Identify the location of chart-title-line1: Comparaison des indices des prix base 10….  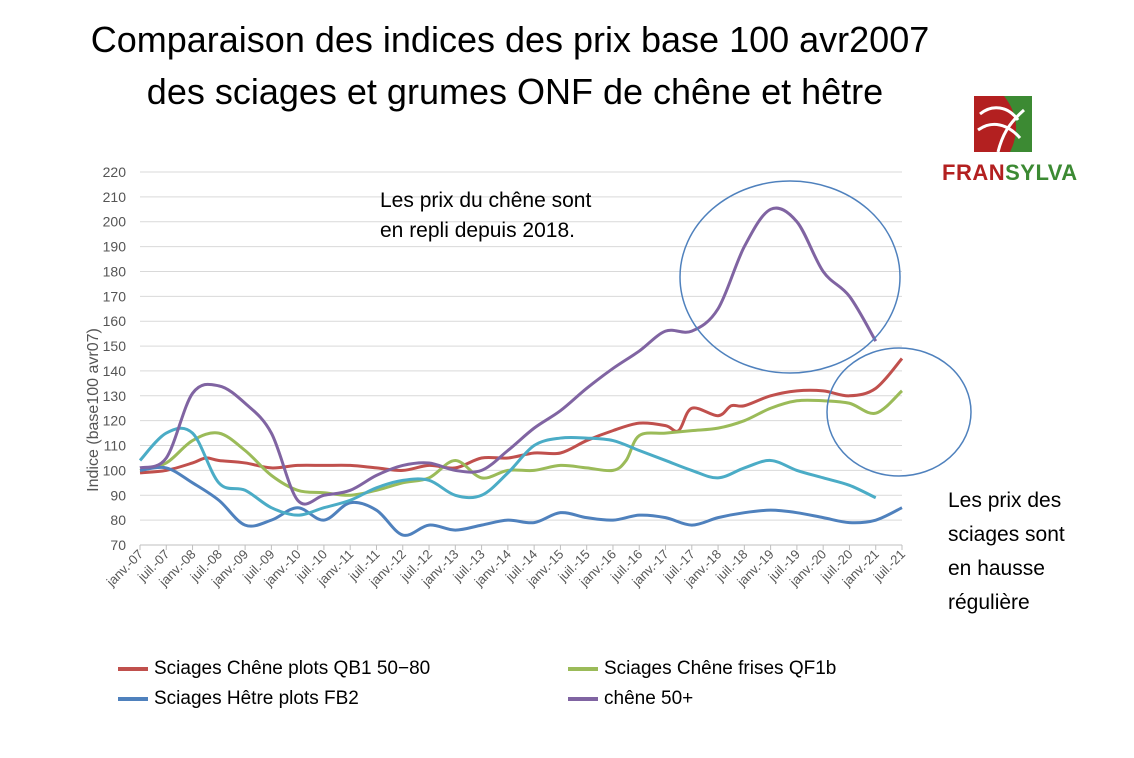
(510, 39).